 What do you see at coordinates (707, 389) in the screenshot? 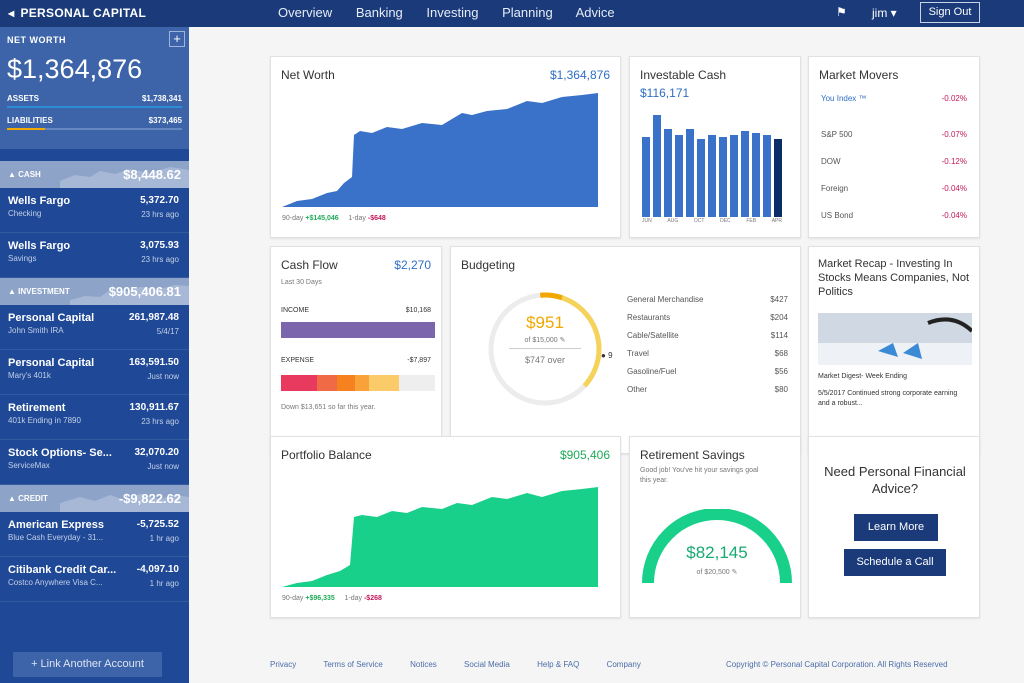
I see `budget-row: Other $80` at bounding box center [707, 389].